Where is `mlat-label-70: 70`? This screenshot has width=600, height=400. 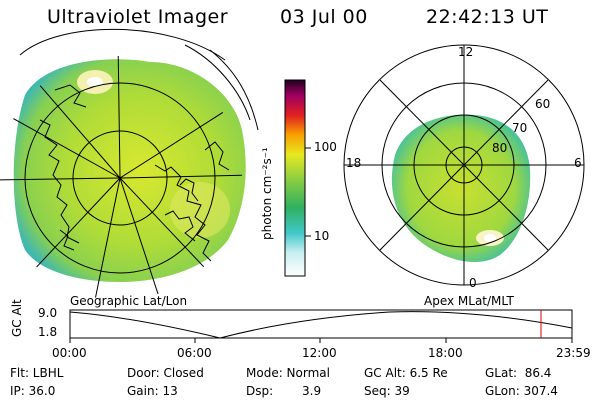
mlat-label-70: 70 is located at coordinates (520, 128).